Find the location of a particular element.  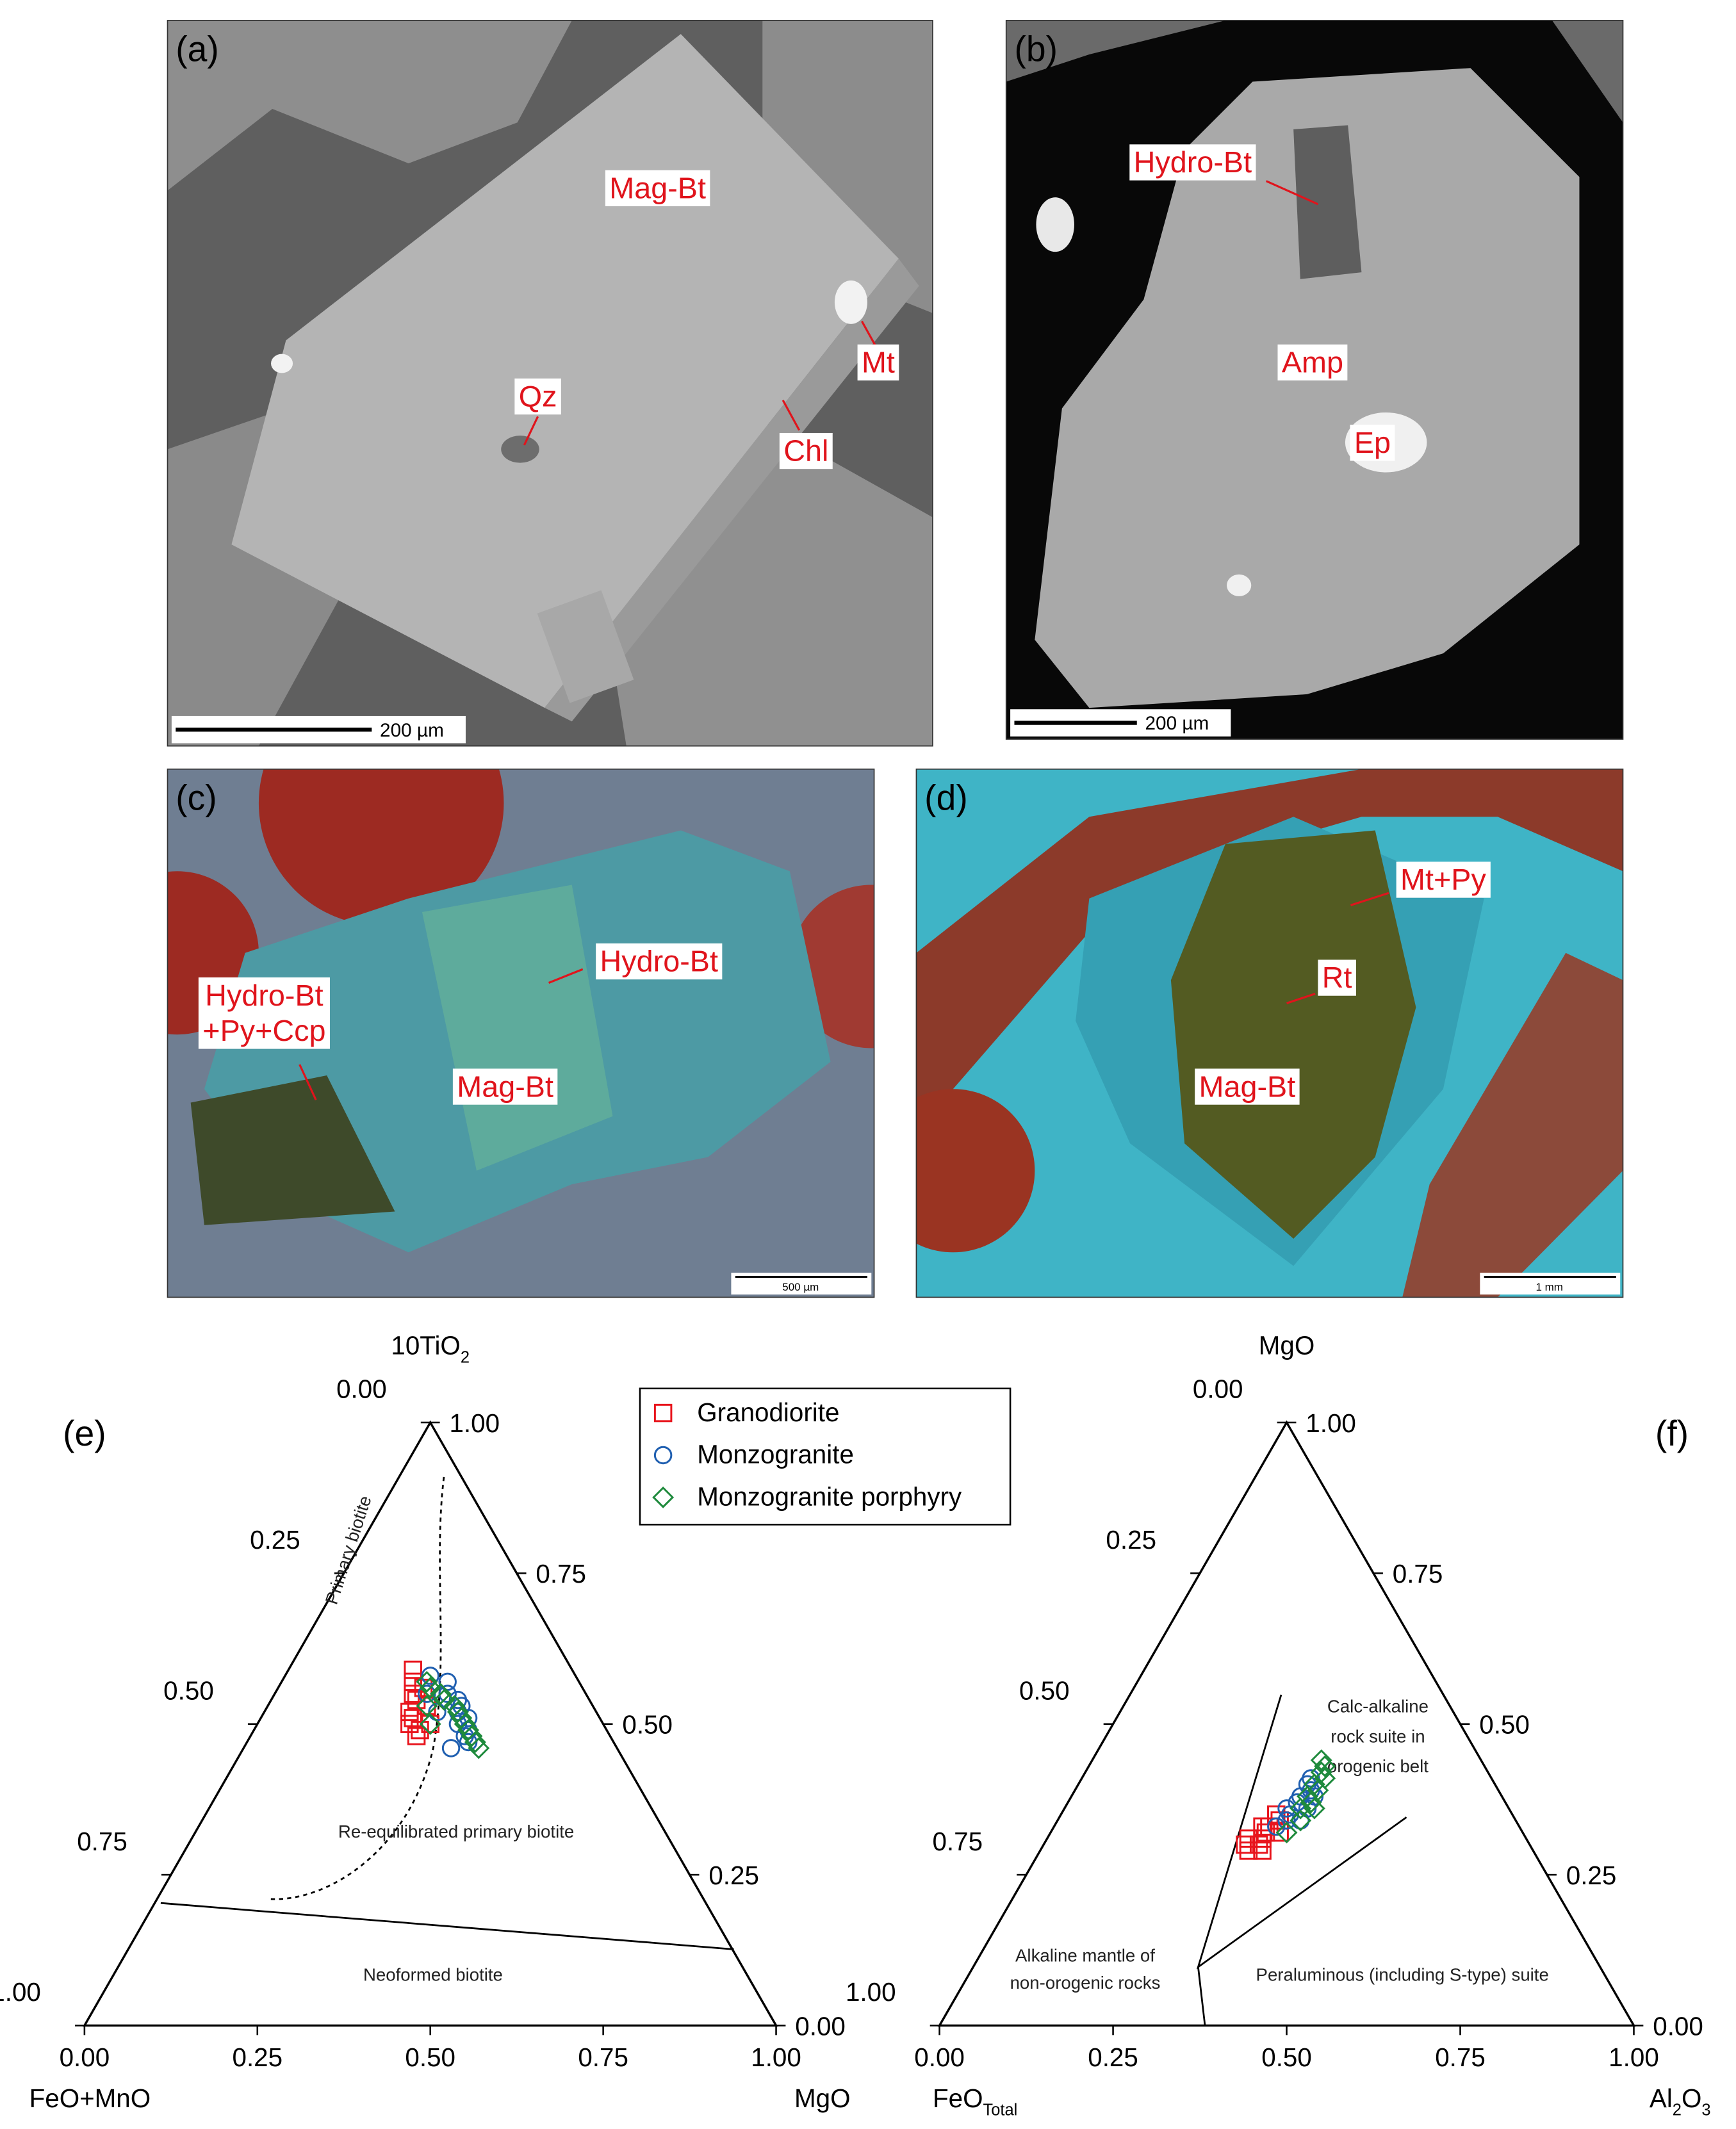

annotation: Mt is located at coordinates (878, 362).